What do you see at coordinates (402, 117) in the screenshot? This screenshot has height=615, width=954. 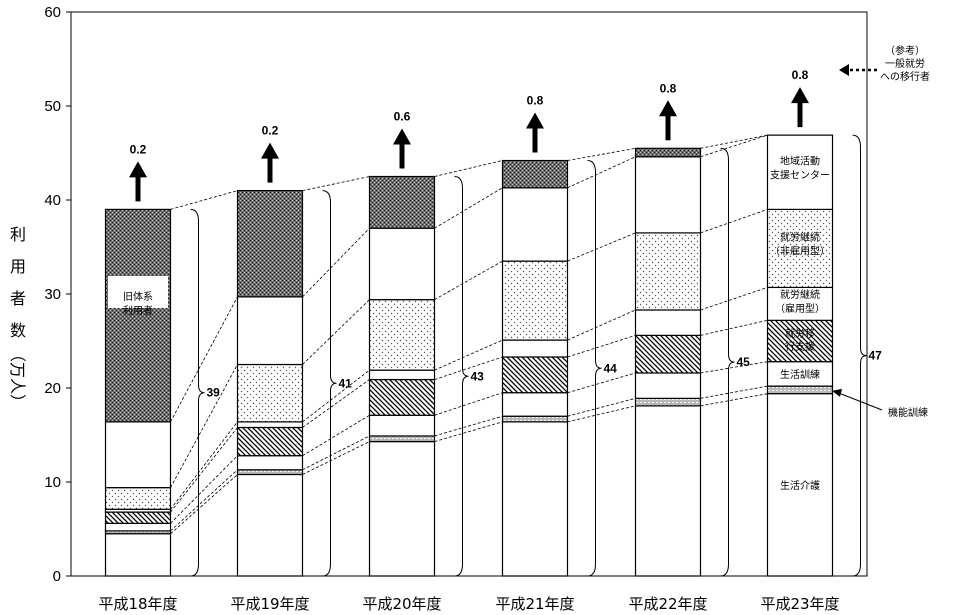 I see `arrow-value-label: 0.6` at bounding box center [402, 117].